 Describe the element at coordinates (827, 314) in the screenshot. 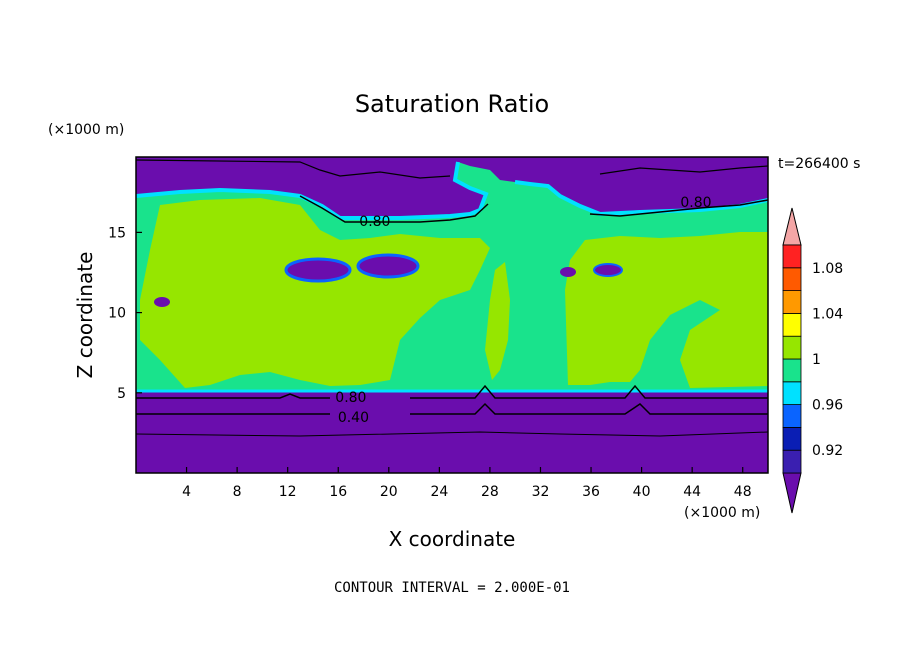

I see `colorbar-label: 1.04` at that location.